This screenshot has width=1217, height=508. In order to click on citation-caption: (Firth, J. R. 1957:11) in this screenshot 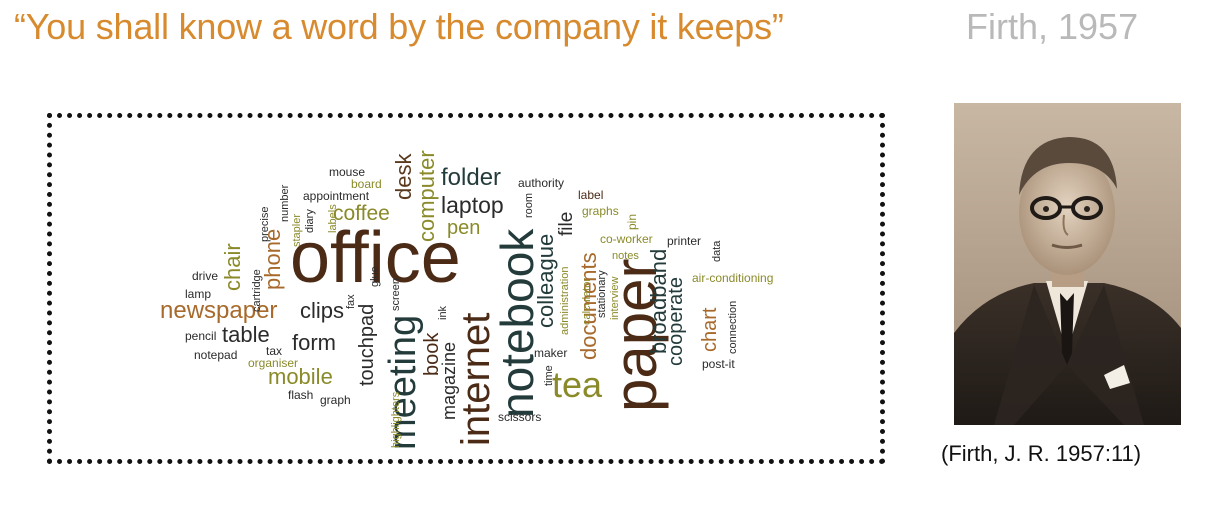, I will do `click(1041, 453)`.